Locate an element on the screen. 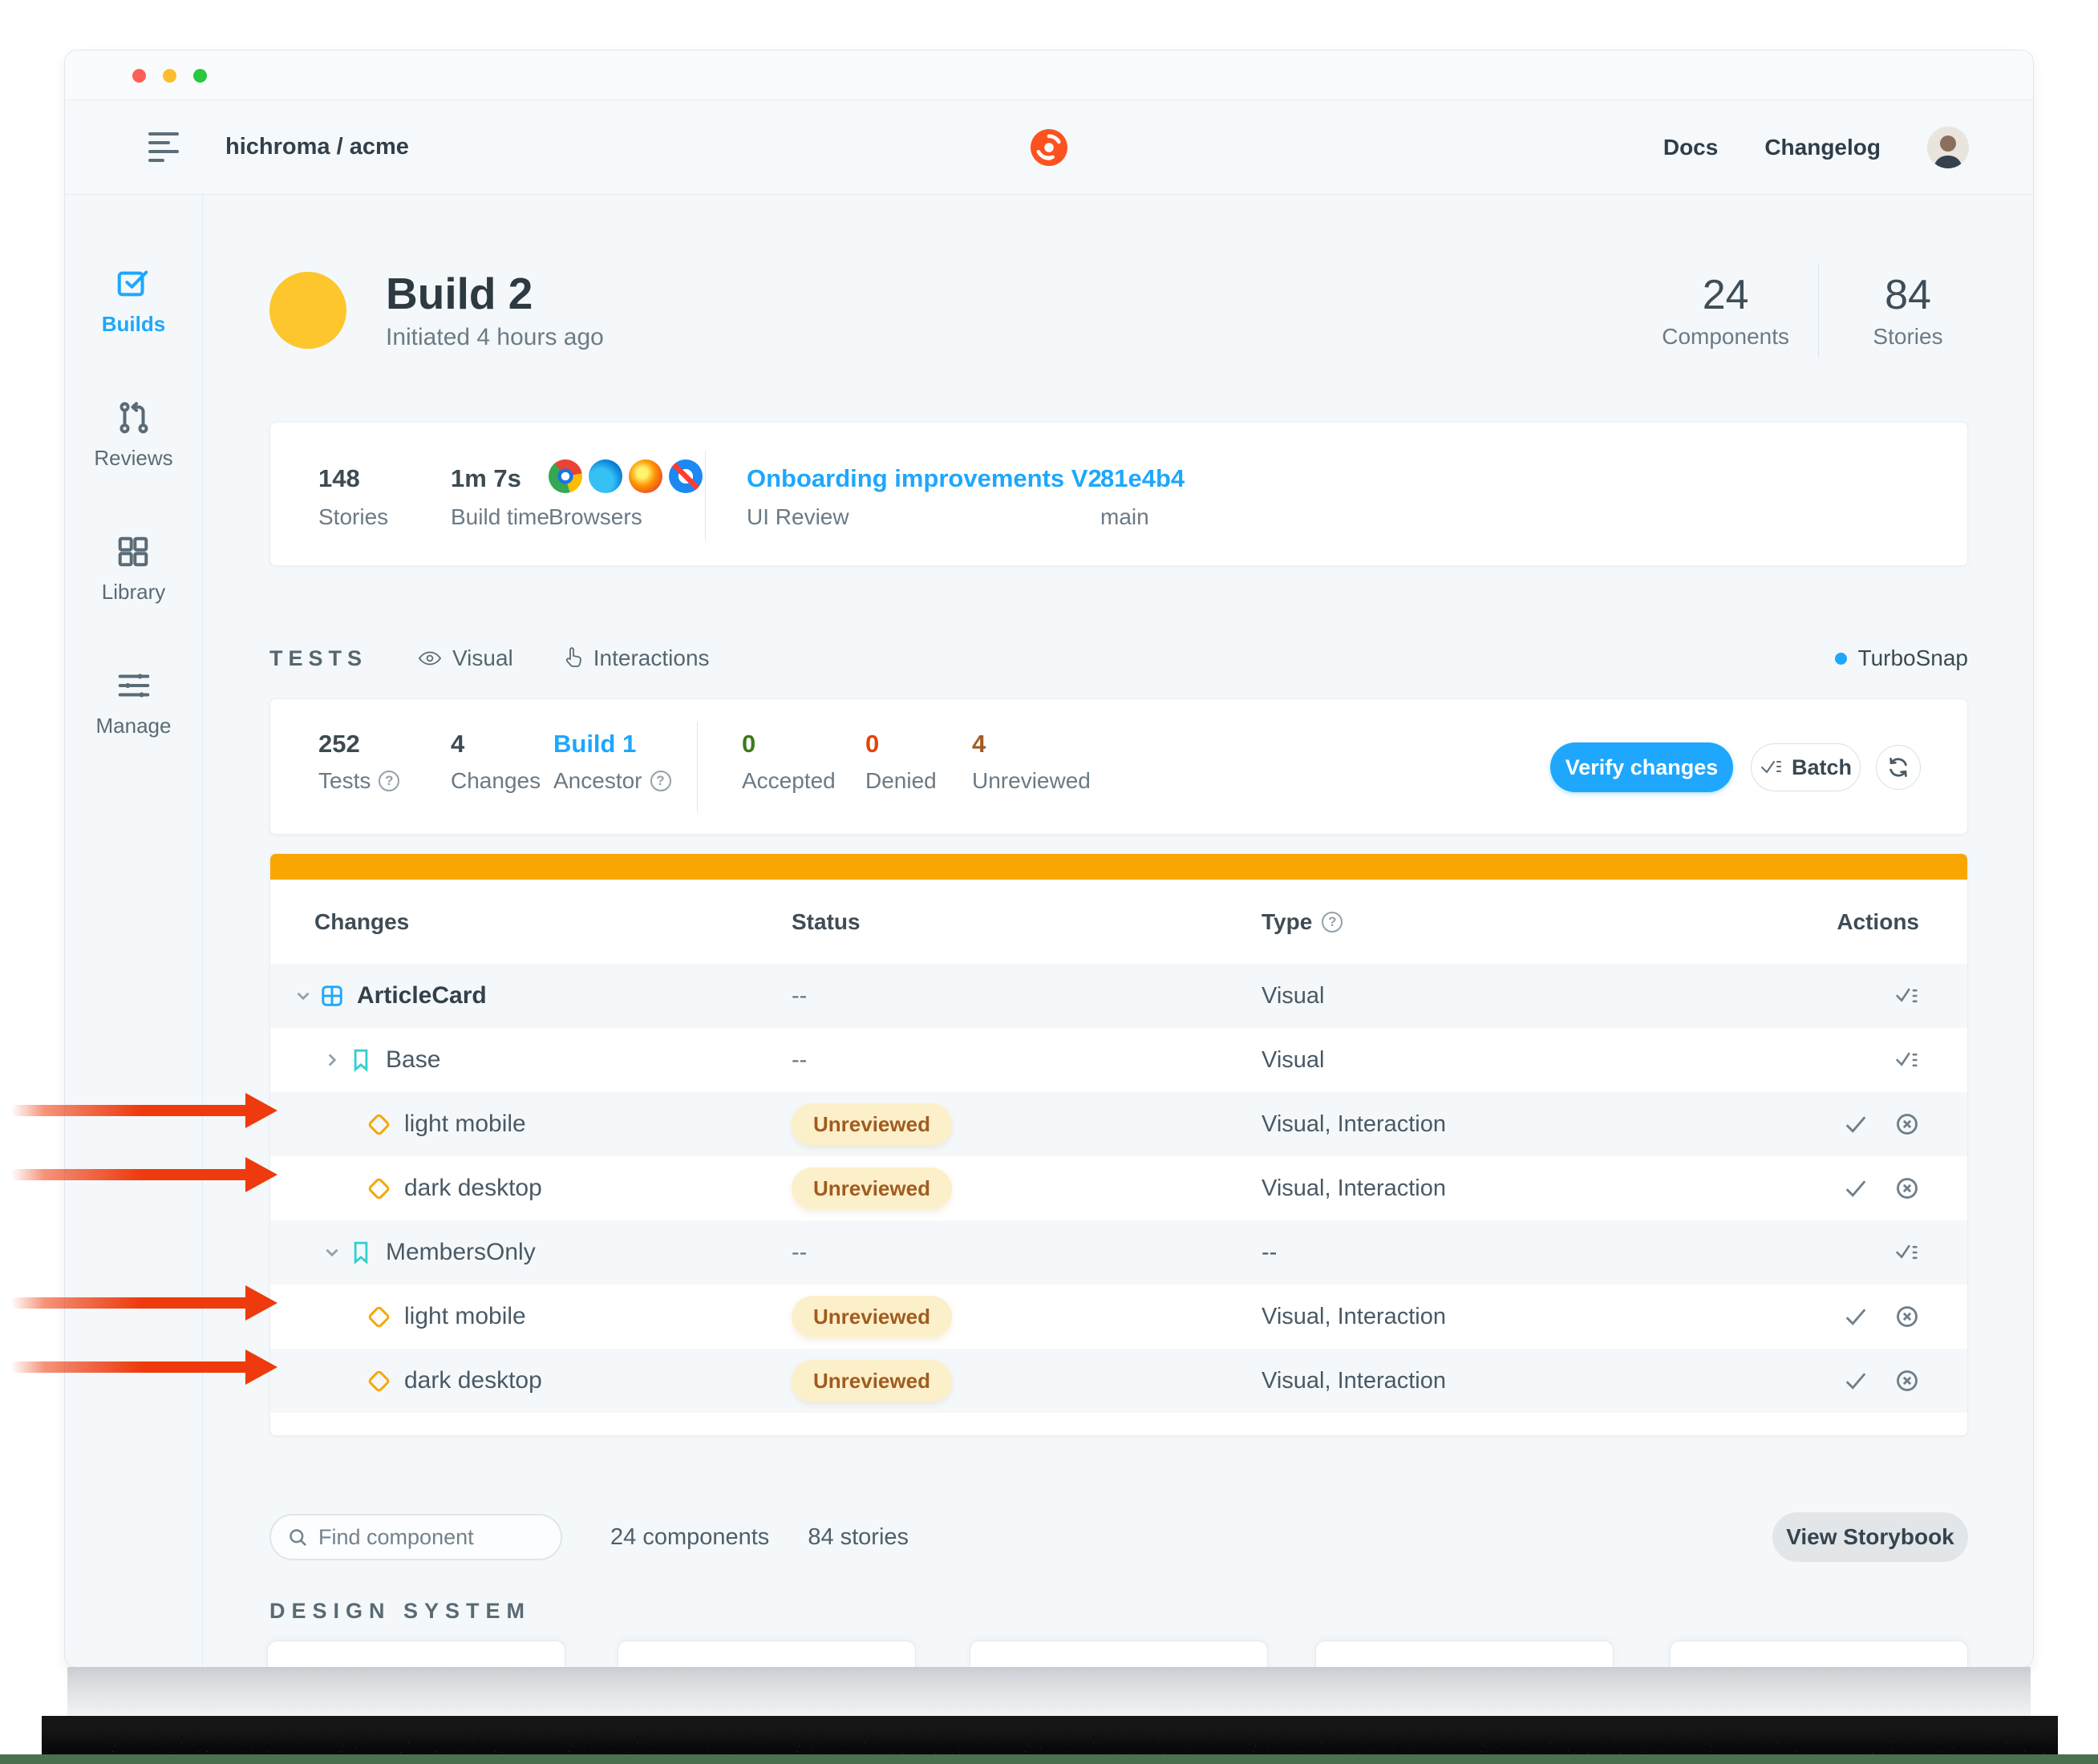  row-name: MembersOnly is located at coordinates (531, 1252).